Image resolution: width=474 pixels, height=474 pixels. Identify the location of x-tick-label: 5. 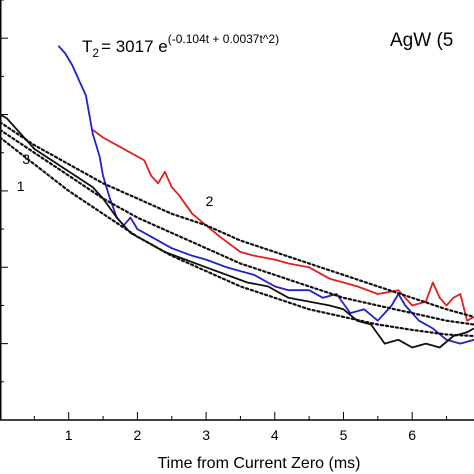
(344, 435).